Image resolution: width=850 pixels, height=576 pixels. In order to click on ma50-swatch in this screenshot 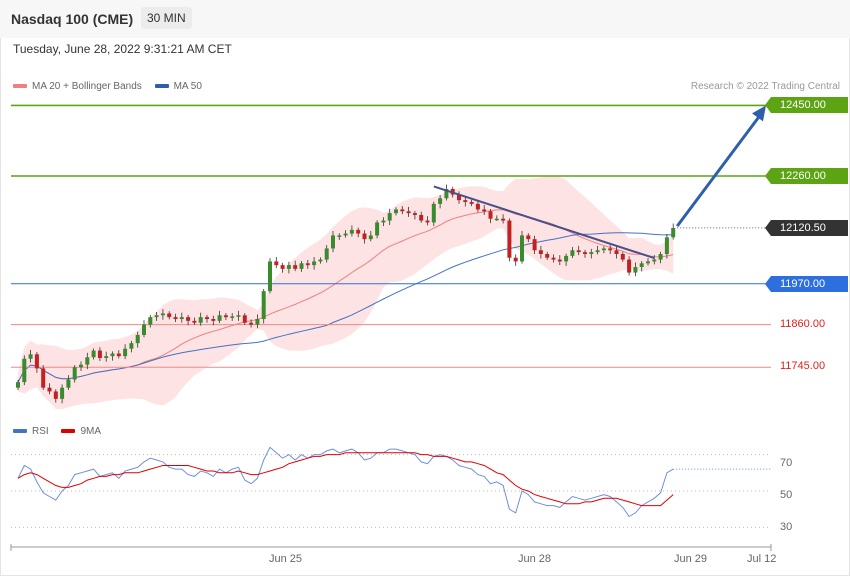, I will do `click(161, 86)`.